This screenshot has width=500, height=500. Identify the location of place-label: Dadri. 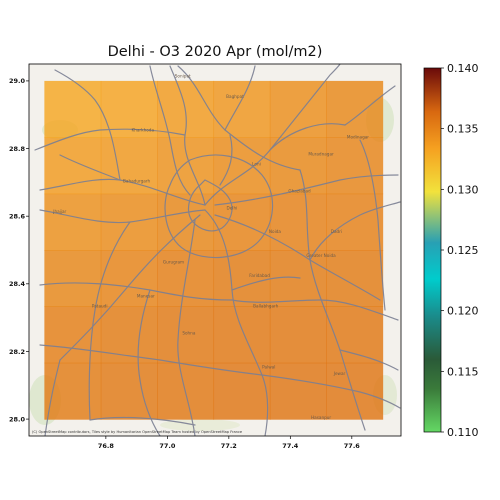
(336, 231).